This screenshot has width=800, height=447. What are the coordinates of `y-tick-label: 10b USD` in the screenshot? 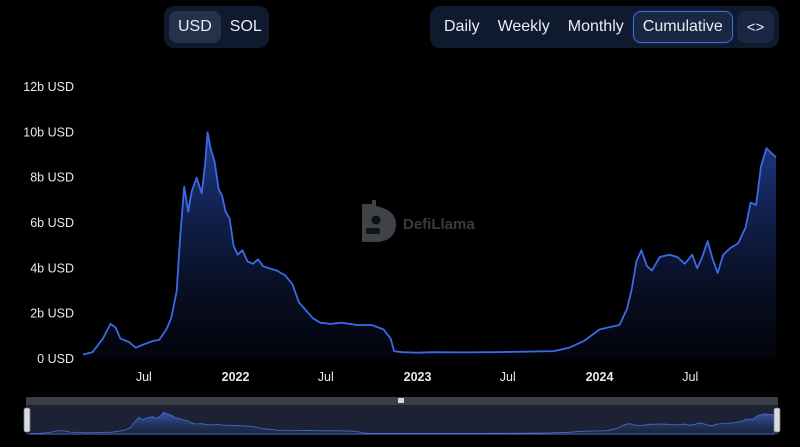 It's located at (48, 132).